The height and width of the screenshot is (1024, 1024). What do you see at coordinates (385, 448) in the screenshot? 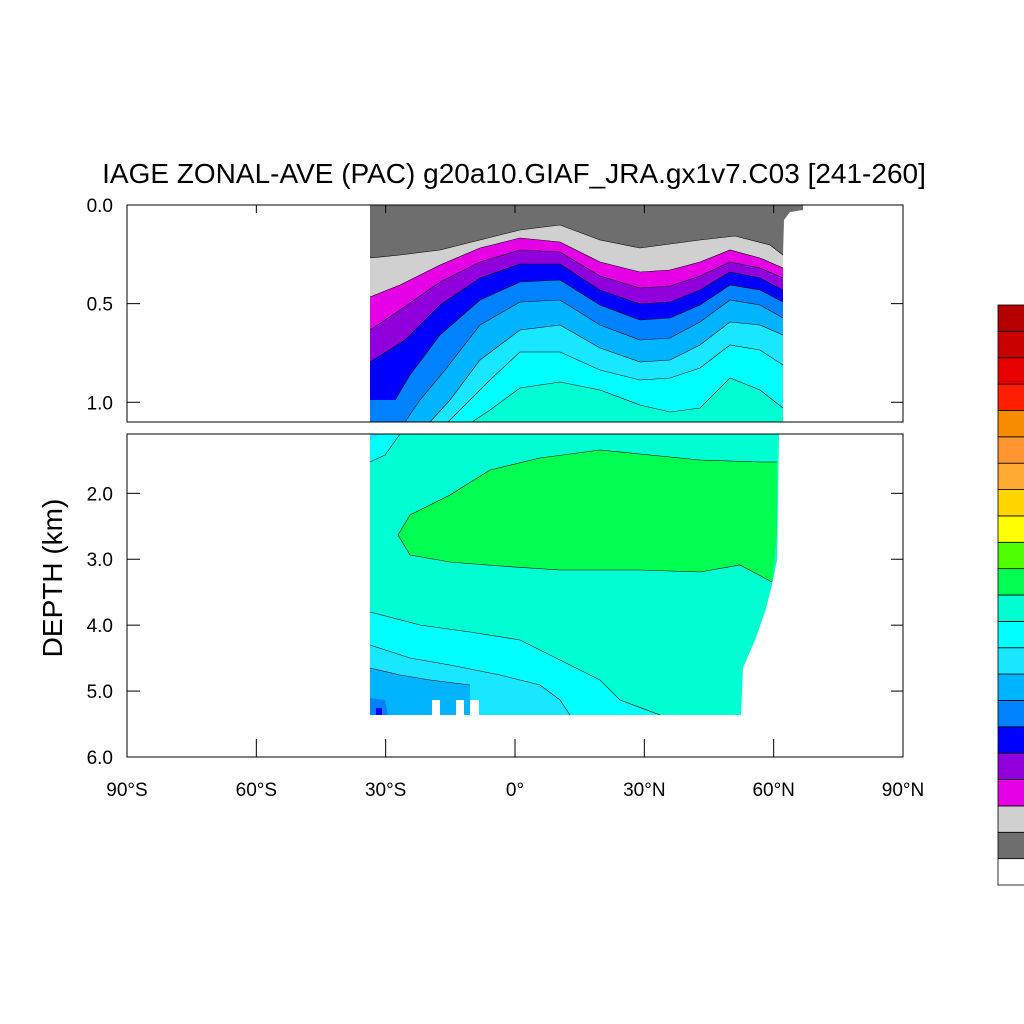
I see `fill-cyan-upper-left` at bounding box center [385, 448].